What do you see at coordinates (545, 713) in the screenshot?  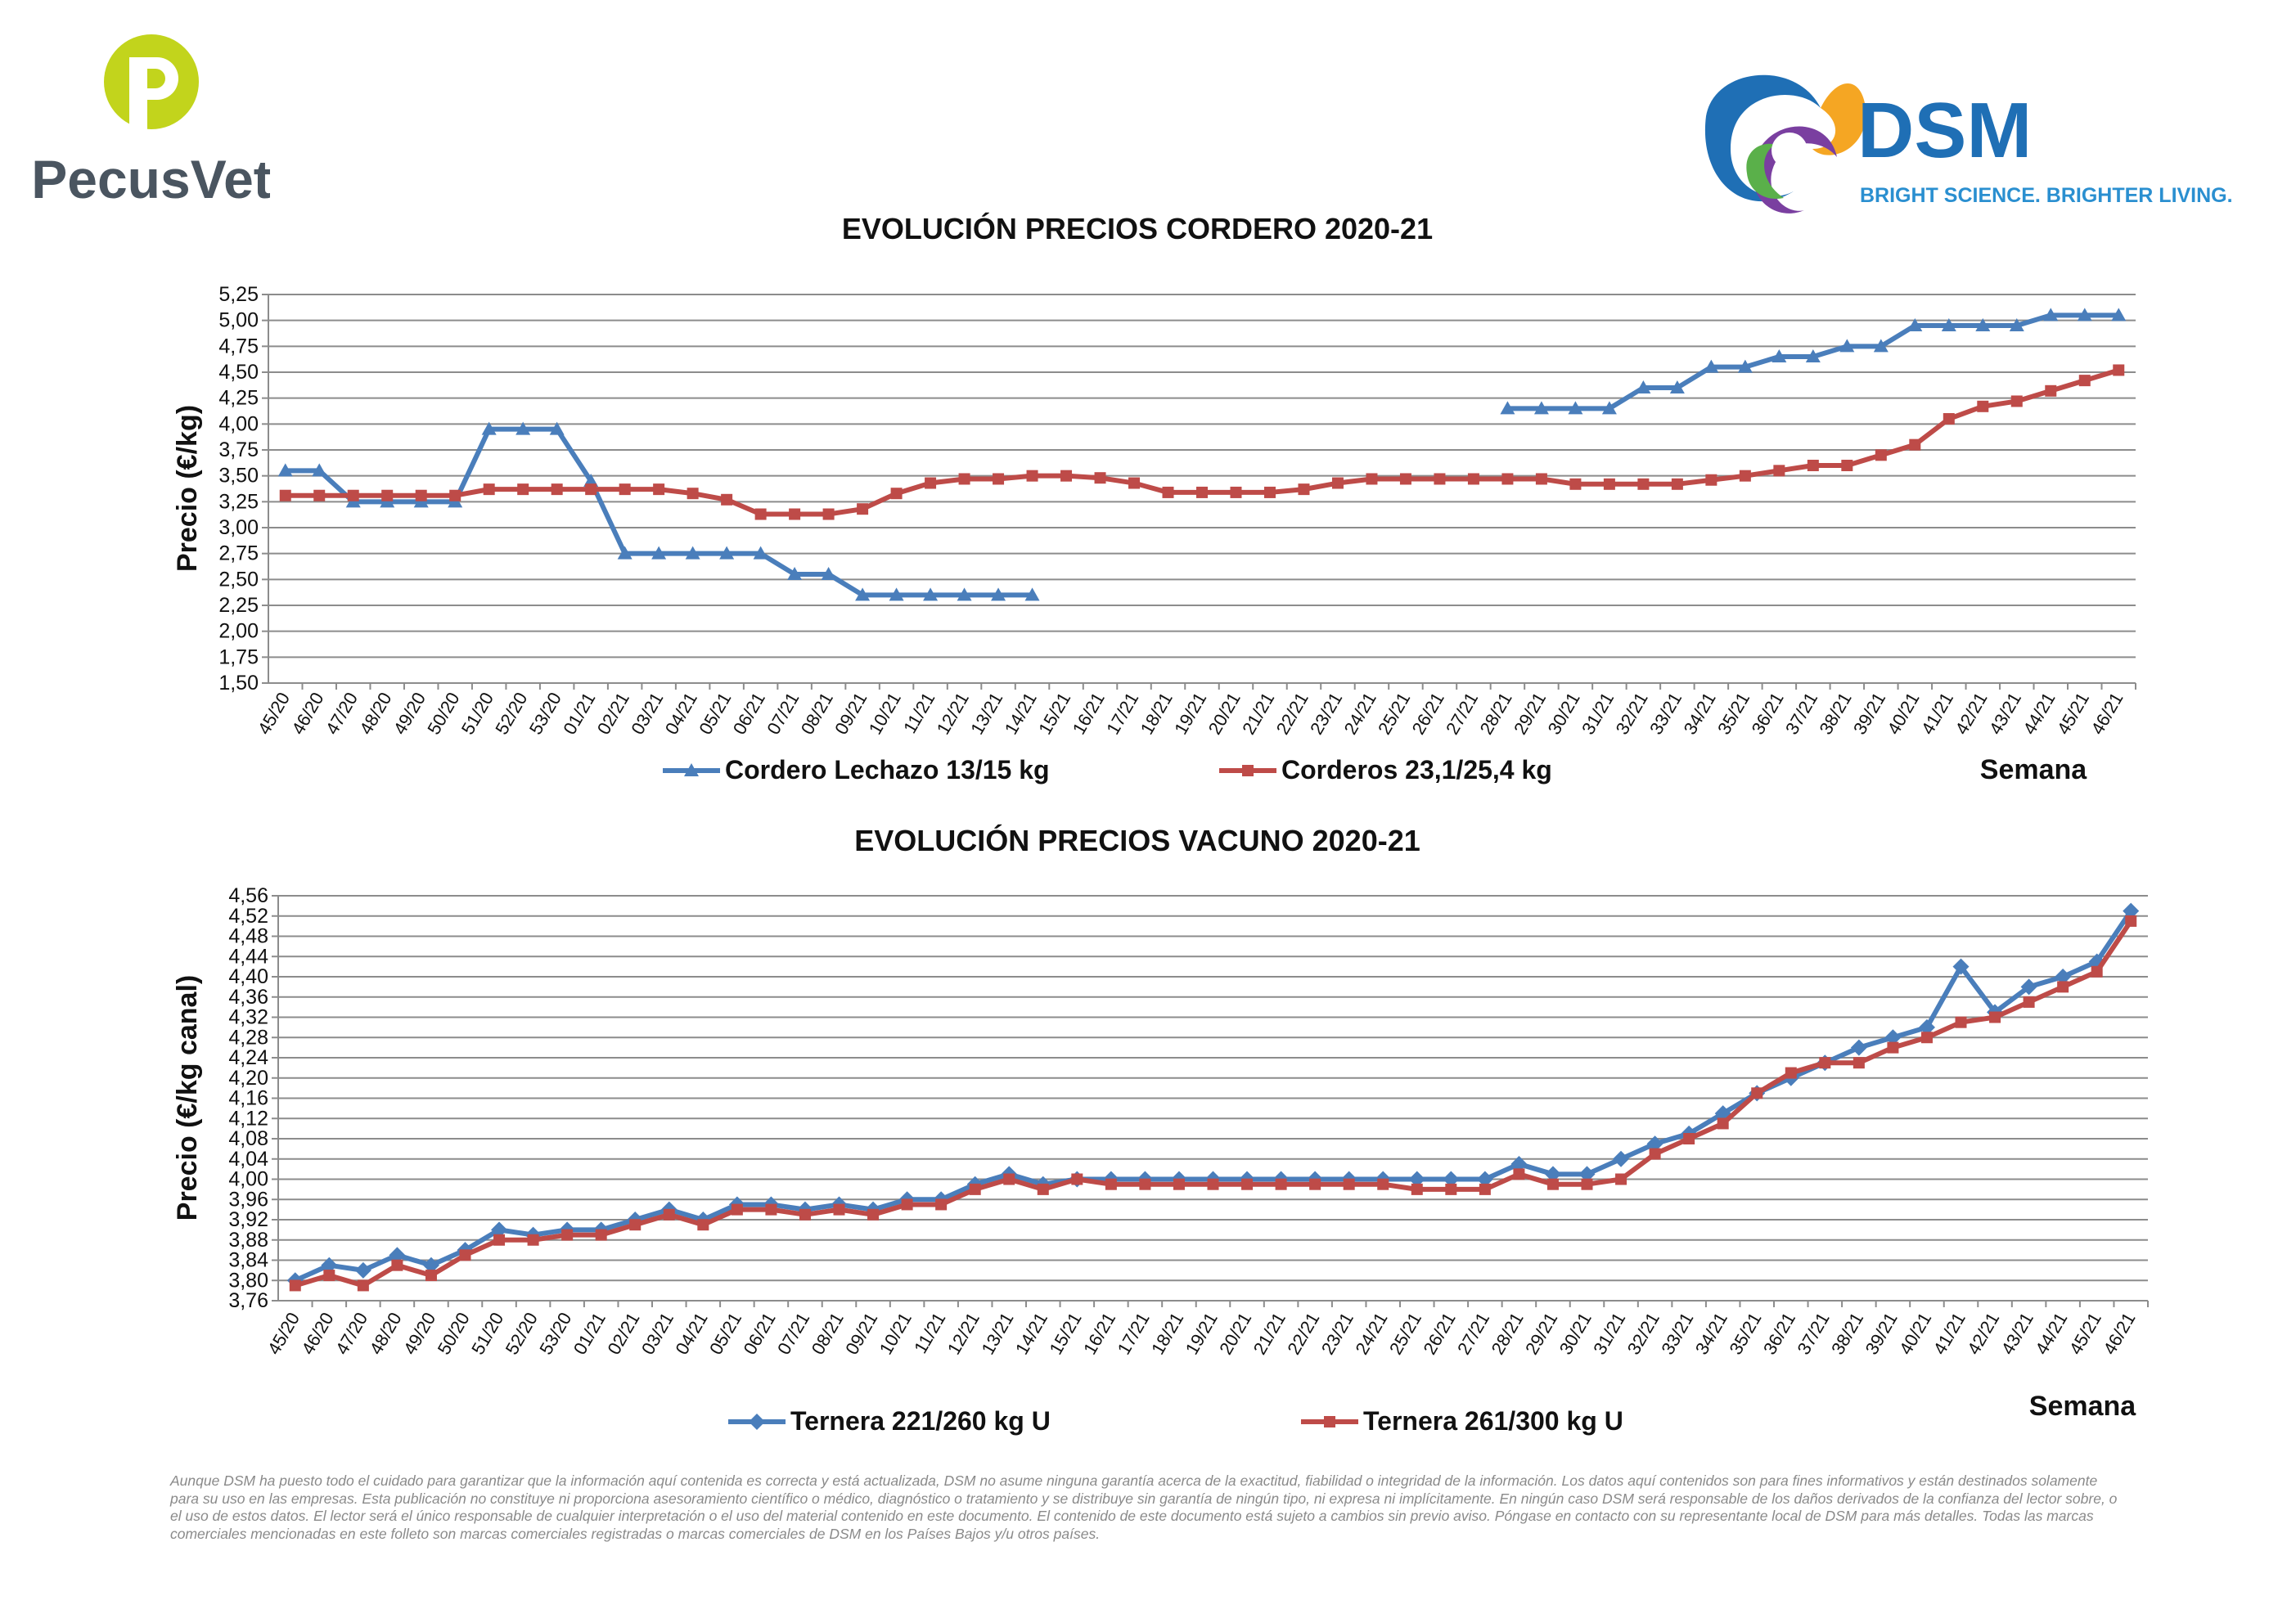 I see `x-tick-label: 53/20` at bounding box center [545, 713].